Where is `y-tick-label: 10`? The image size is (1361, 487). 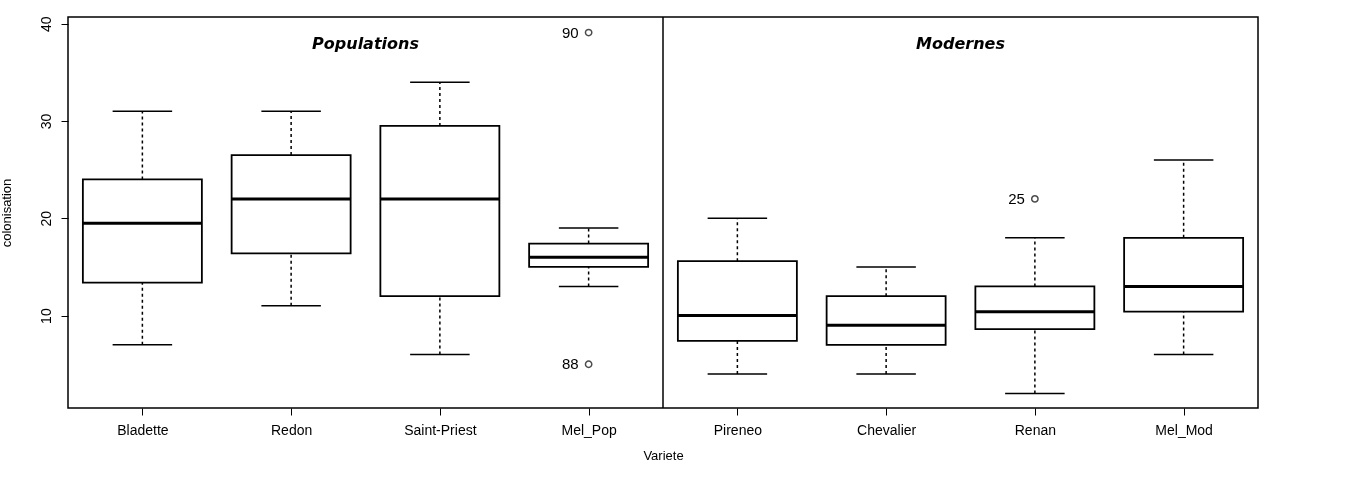
y-tick-label: 10 is located at coordinates (45, 316).